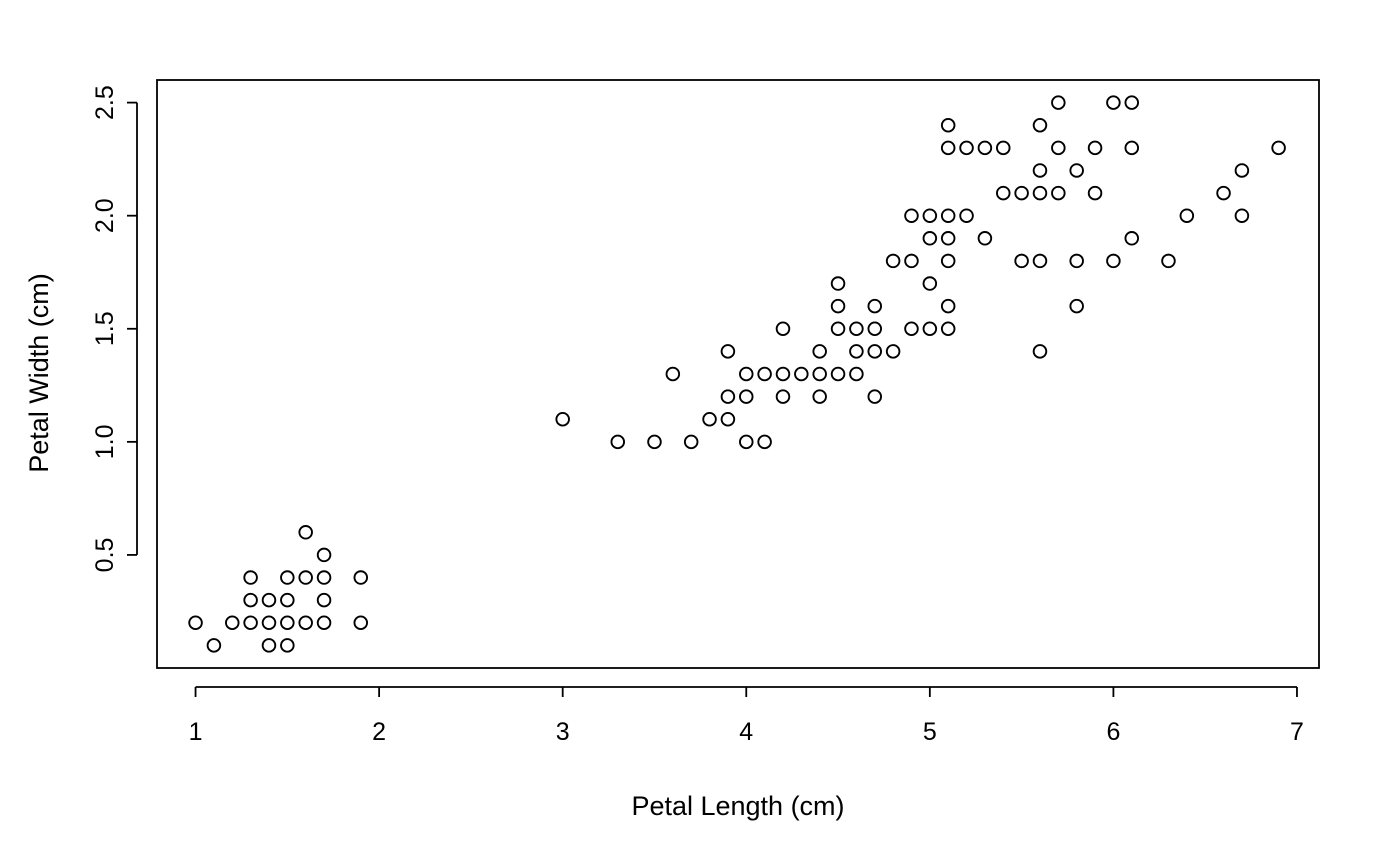 The width and height of the screenshot is (1400, 865). Describe the element at coordinates (1113, 732) in the screenshot. I see `x-tick-label: 6` at that location.